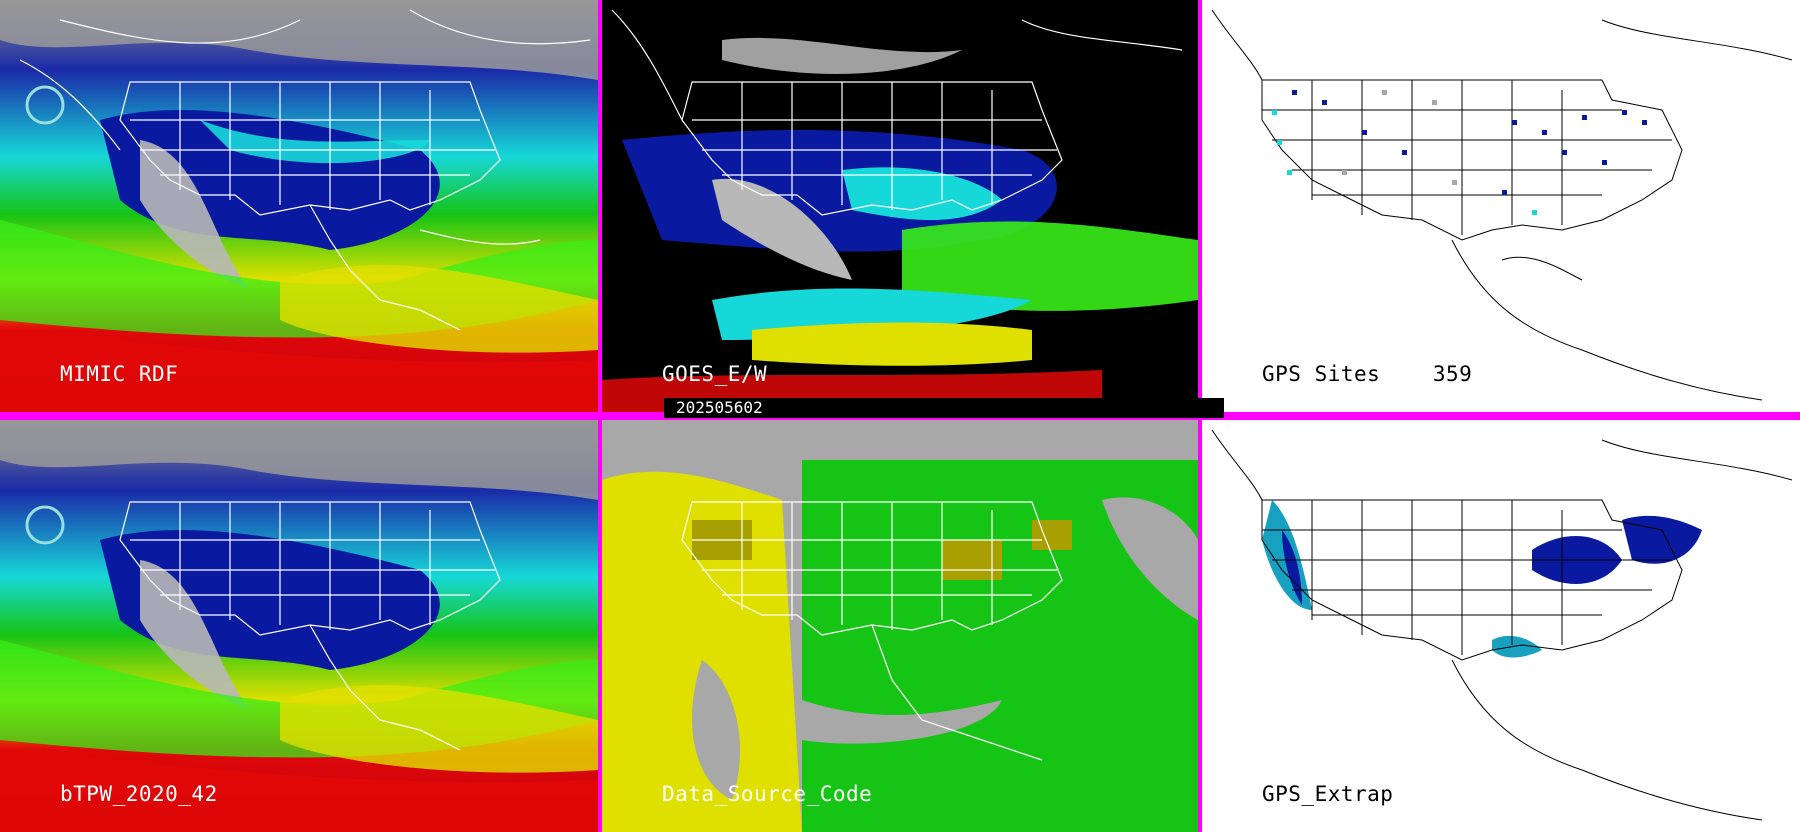 The width and height of the screenshot is (1800, 832). I want to click on panel-label: Data_Source_Code, so click(767, 794).